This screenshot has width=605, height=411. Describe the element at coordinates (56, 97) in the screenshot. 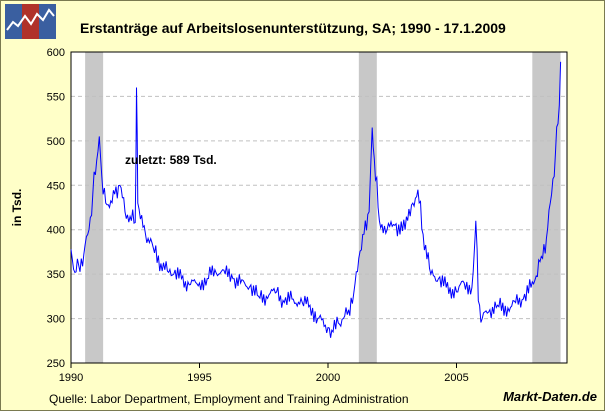

I see `y-tick-label: 550` at that location.